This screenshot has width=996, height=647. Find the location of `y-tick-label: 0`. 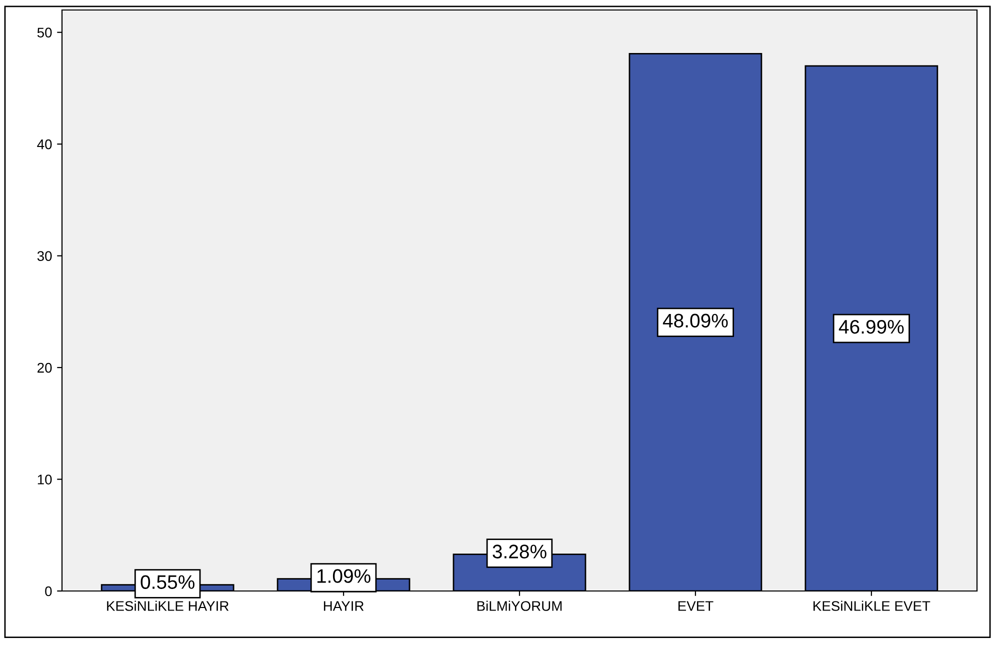

y-tick-label: 0 is located at coordinates (48, 591).